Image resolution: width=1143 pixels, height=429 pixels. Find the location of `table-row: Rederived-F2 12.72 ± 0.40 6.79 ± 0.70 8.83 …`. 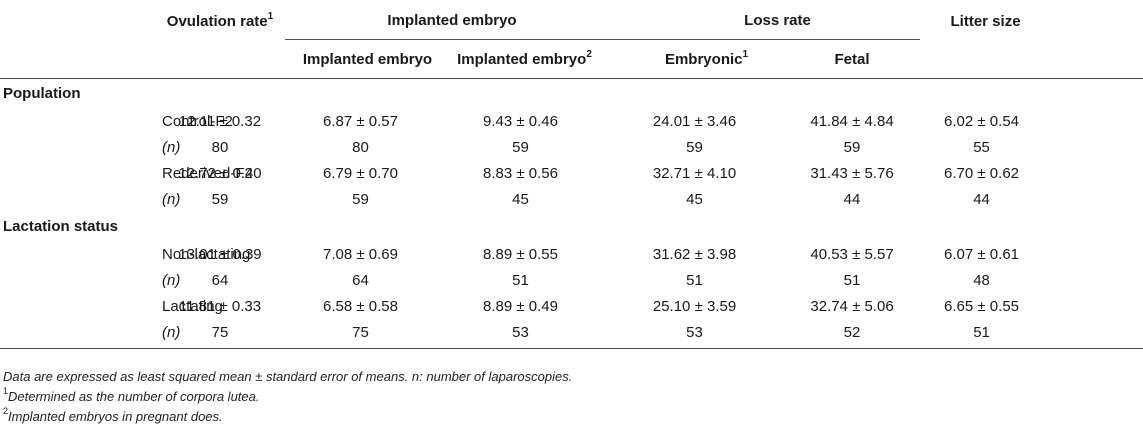

table-row: Rederived-F2 12.72 ± 0.40 6.79 ± 0.70 8.83 … is located at coordinates (571, 173).